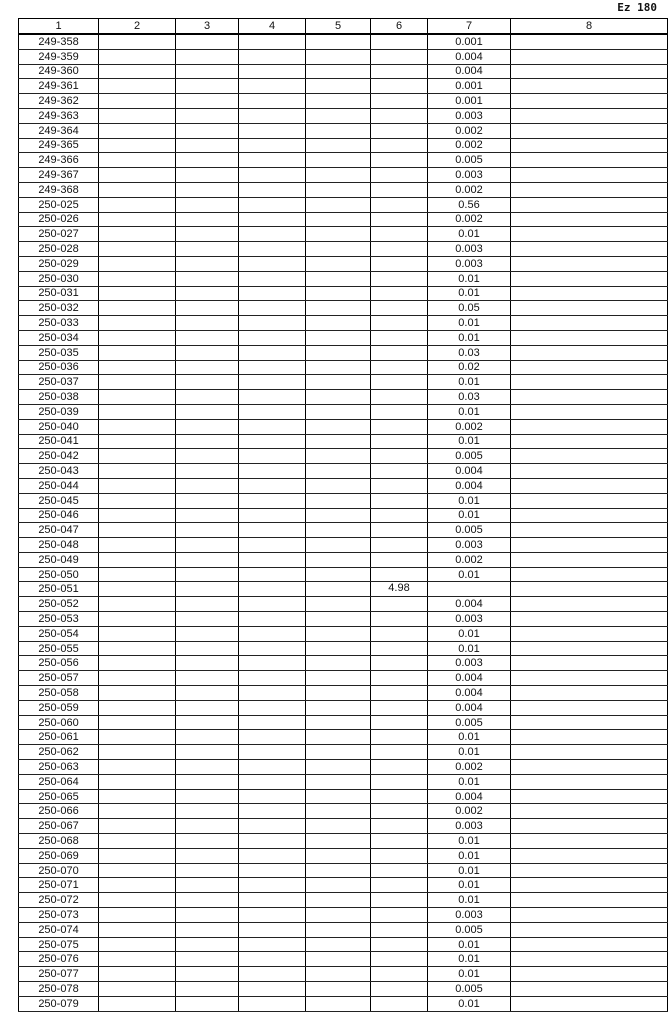 The image size is (671, 1032). Describe the element at coordinates (58, 86) in the screenshot. I see `row-id-cell: 249-361` at that location.